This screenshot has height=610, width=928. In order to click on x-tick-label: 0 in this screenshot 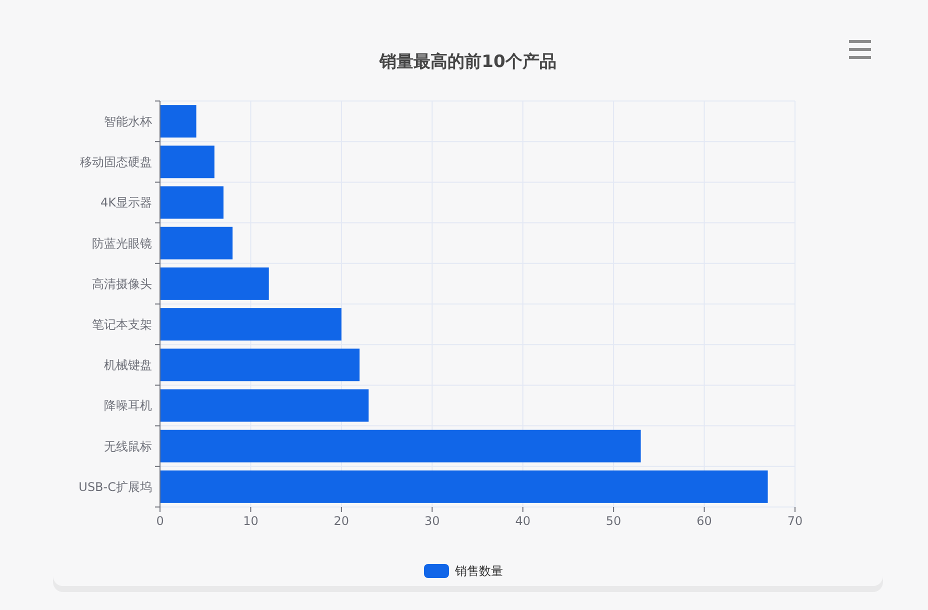, I will do `click(160, 521)`.